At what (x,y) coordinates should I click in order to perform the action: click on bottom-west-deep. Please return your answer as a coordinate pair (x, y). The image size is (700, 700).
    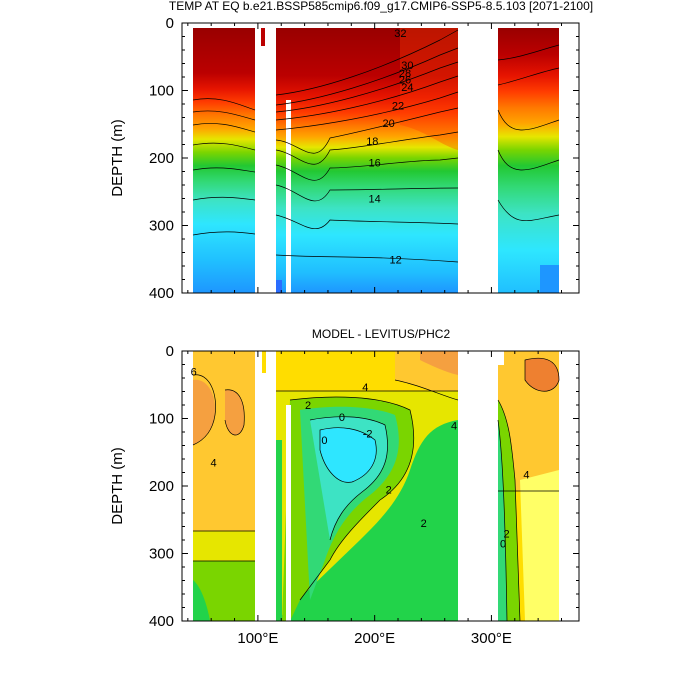
    Looking at the image, I should click on (224, 591).